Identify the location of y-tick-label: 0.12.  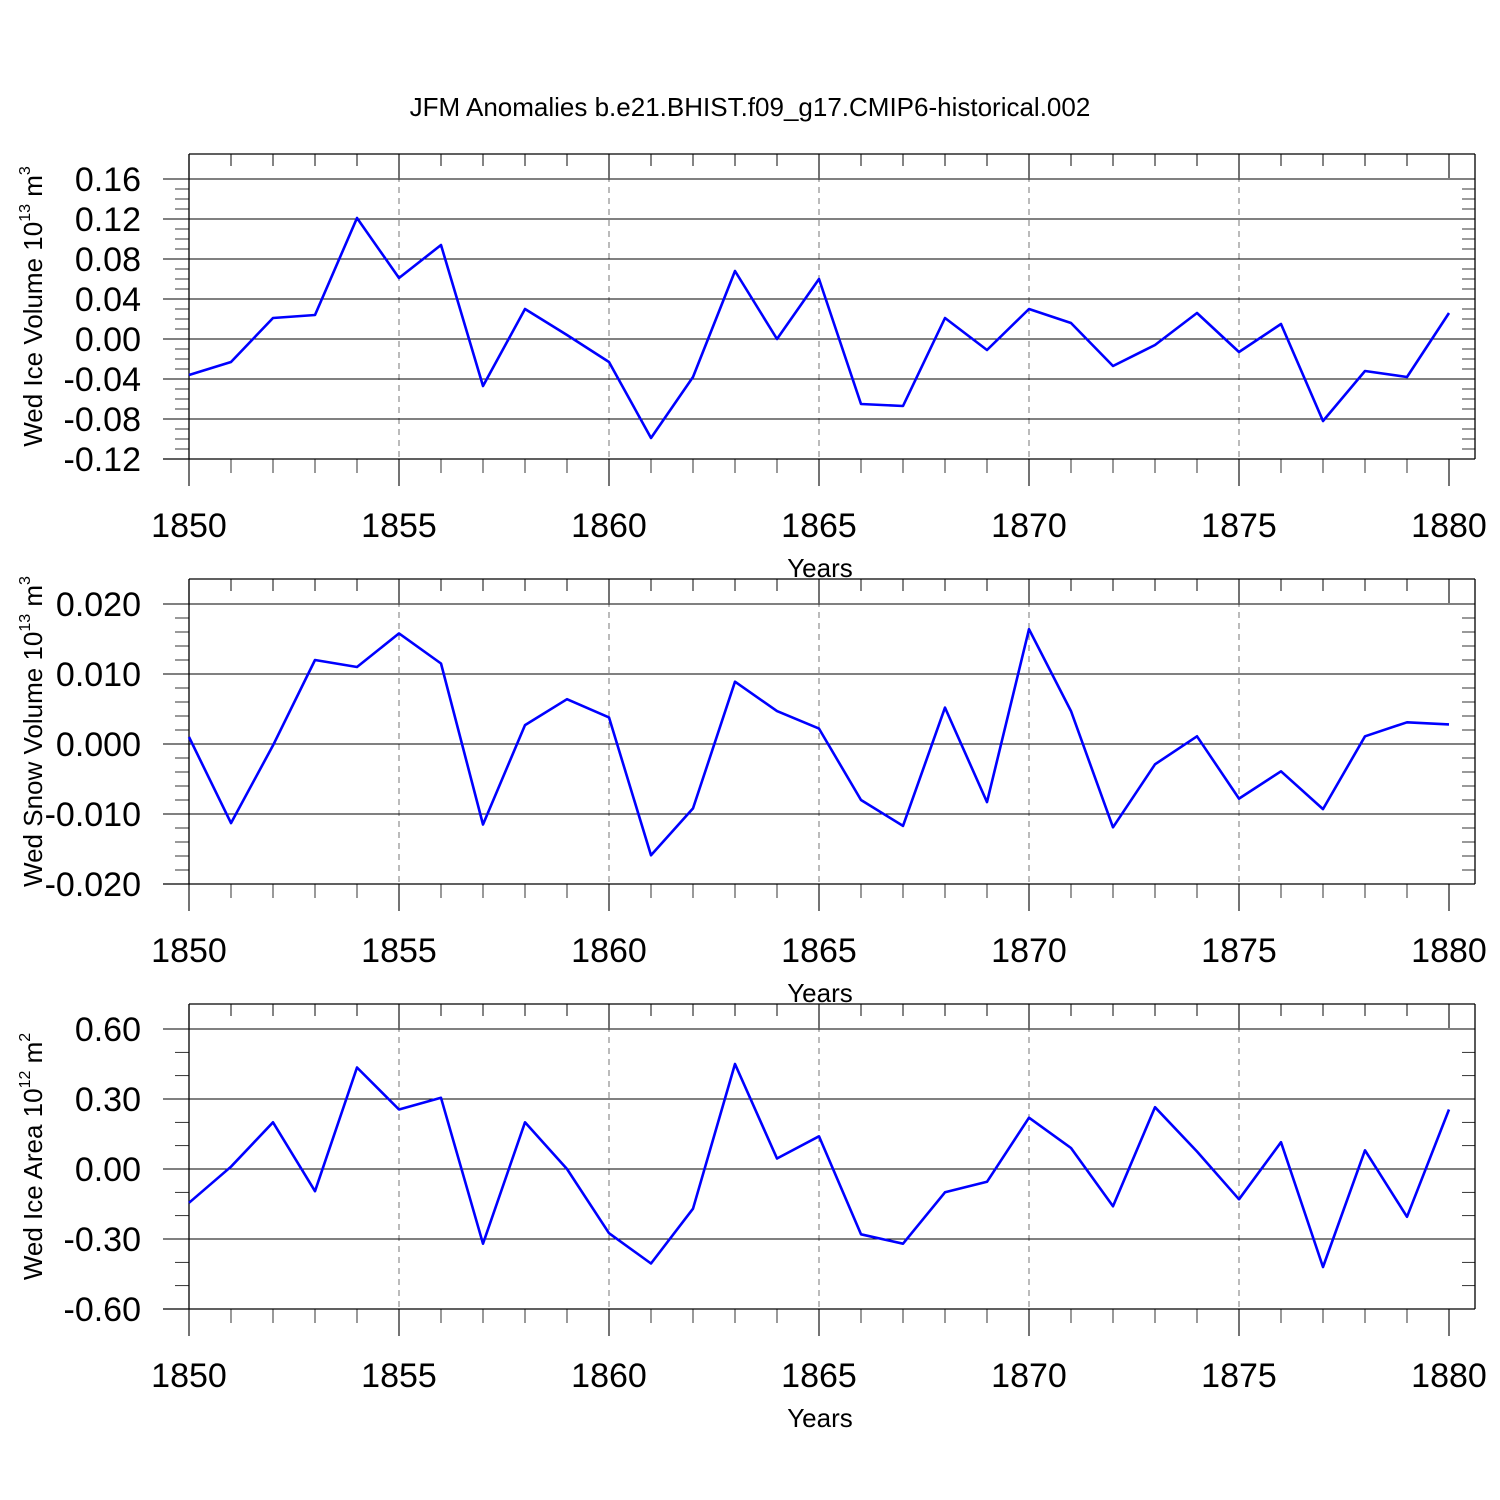
(108, 220).